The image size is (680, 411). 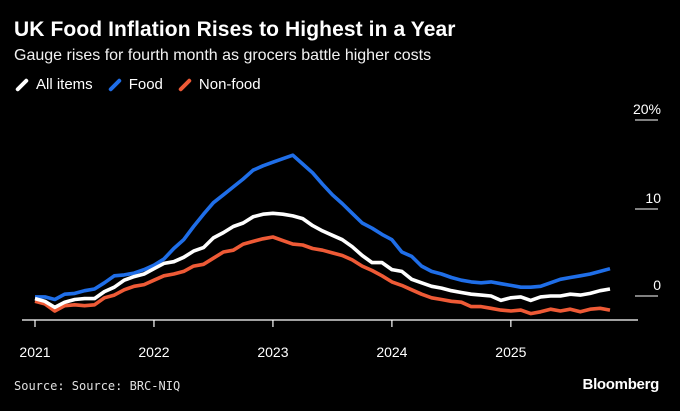 I want to click on legend-item-all-items: All items, so click(x=53, y=84).